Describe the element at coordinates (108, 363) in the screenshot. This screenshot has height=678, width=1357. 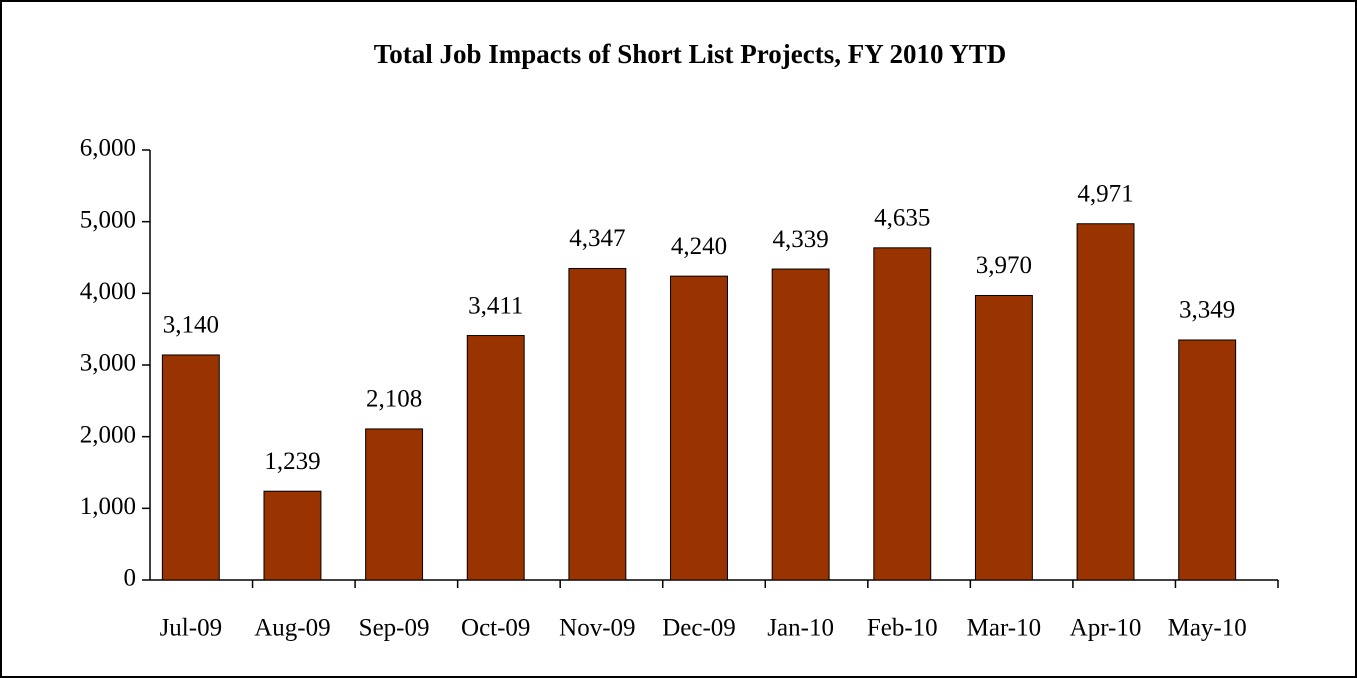
I see `y-tick-label: 3,000` at that location.